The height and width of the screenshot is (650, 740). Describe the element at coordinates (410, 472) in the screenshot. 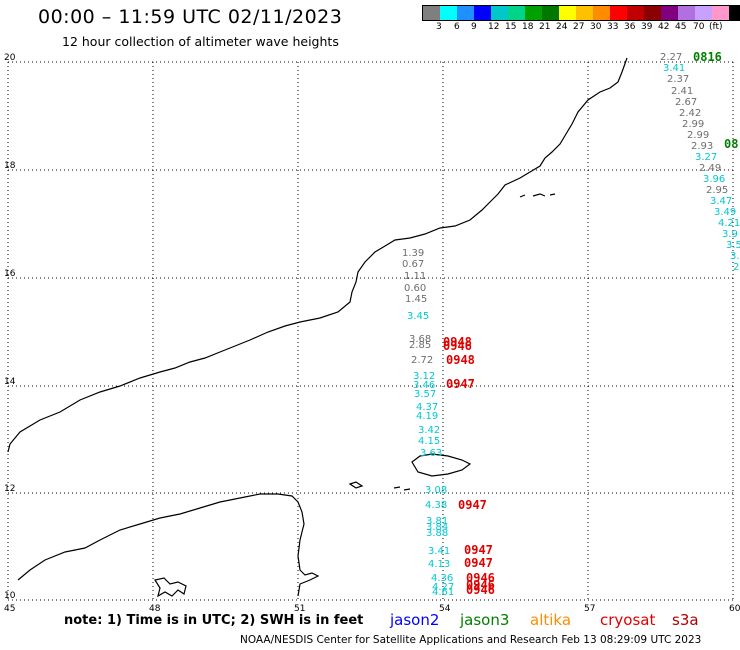

I see `socotra-island` at that location.